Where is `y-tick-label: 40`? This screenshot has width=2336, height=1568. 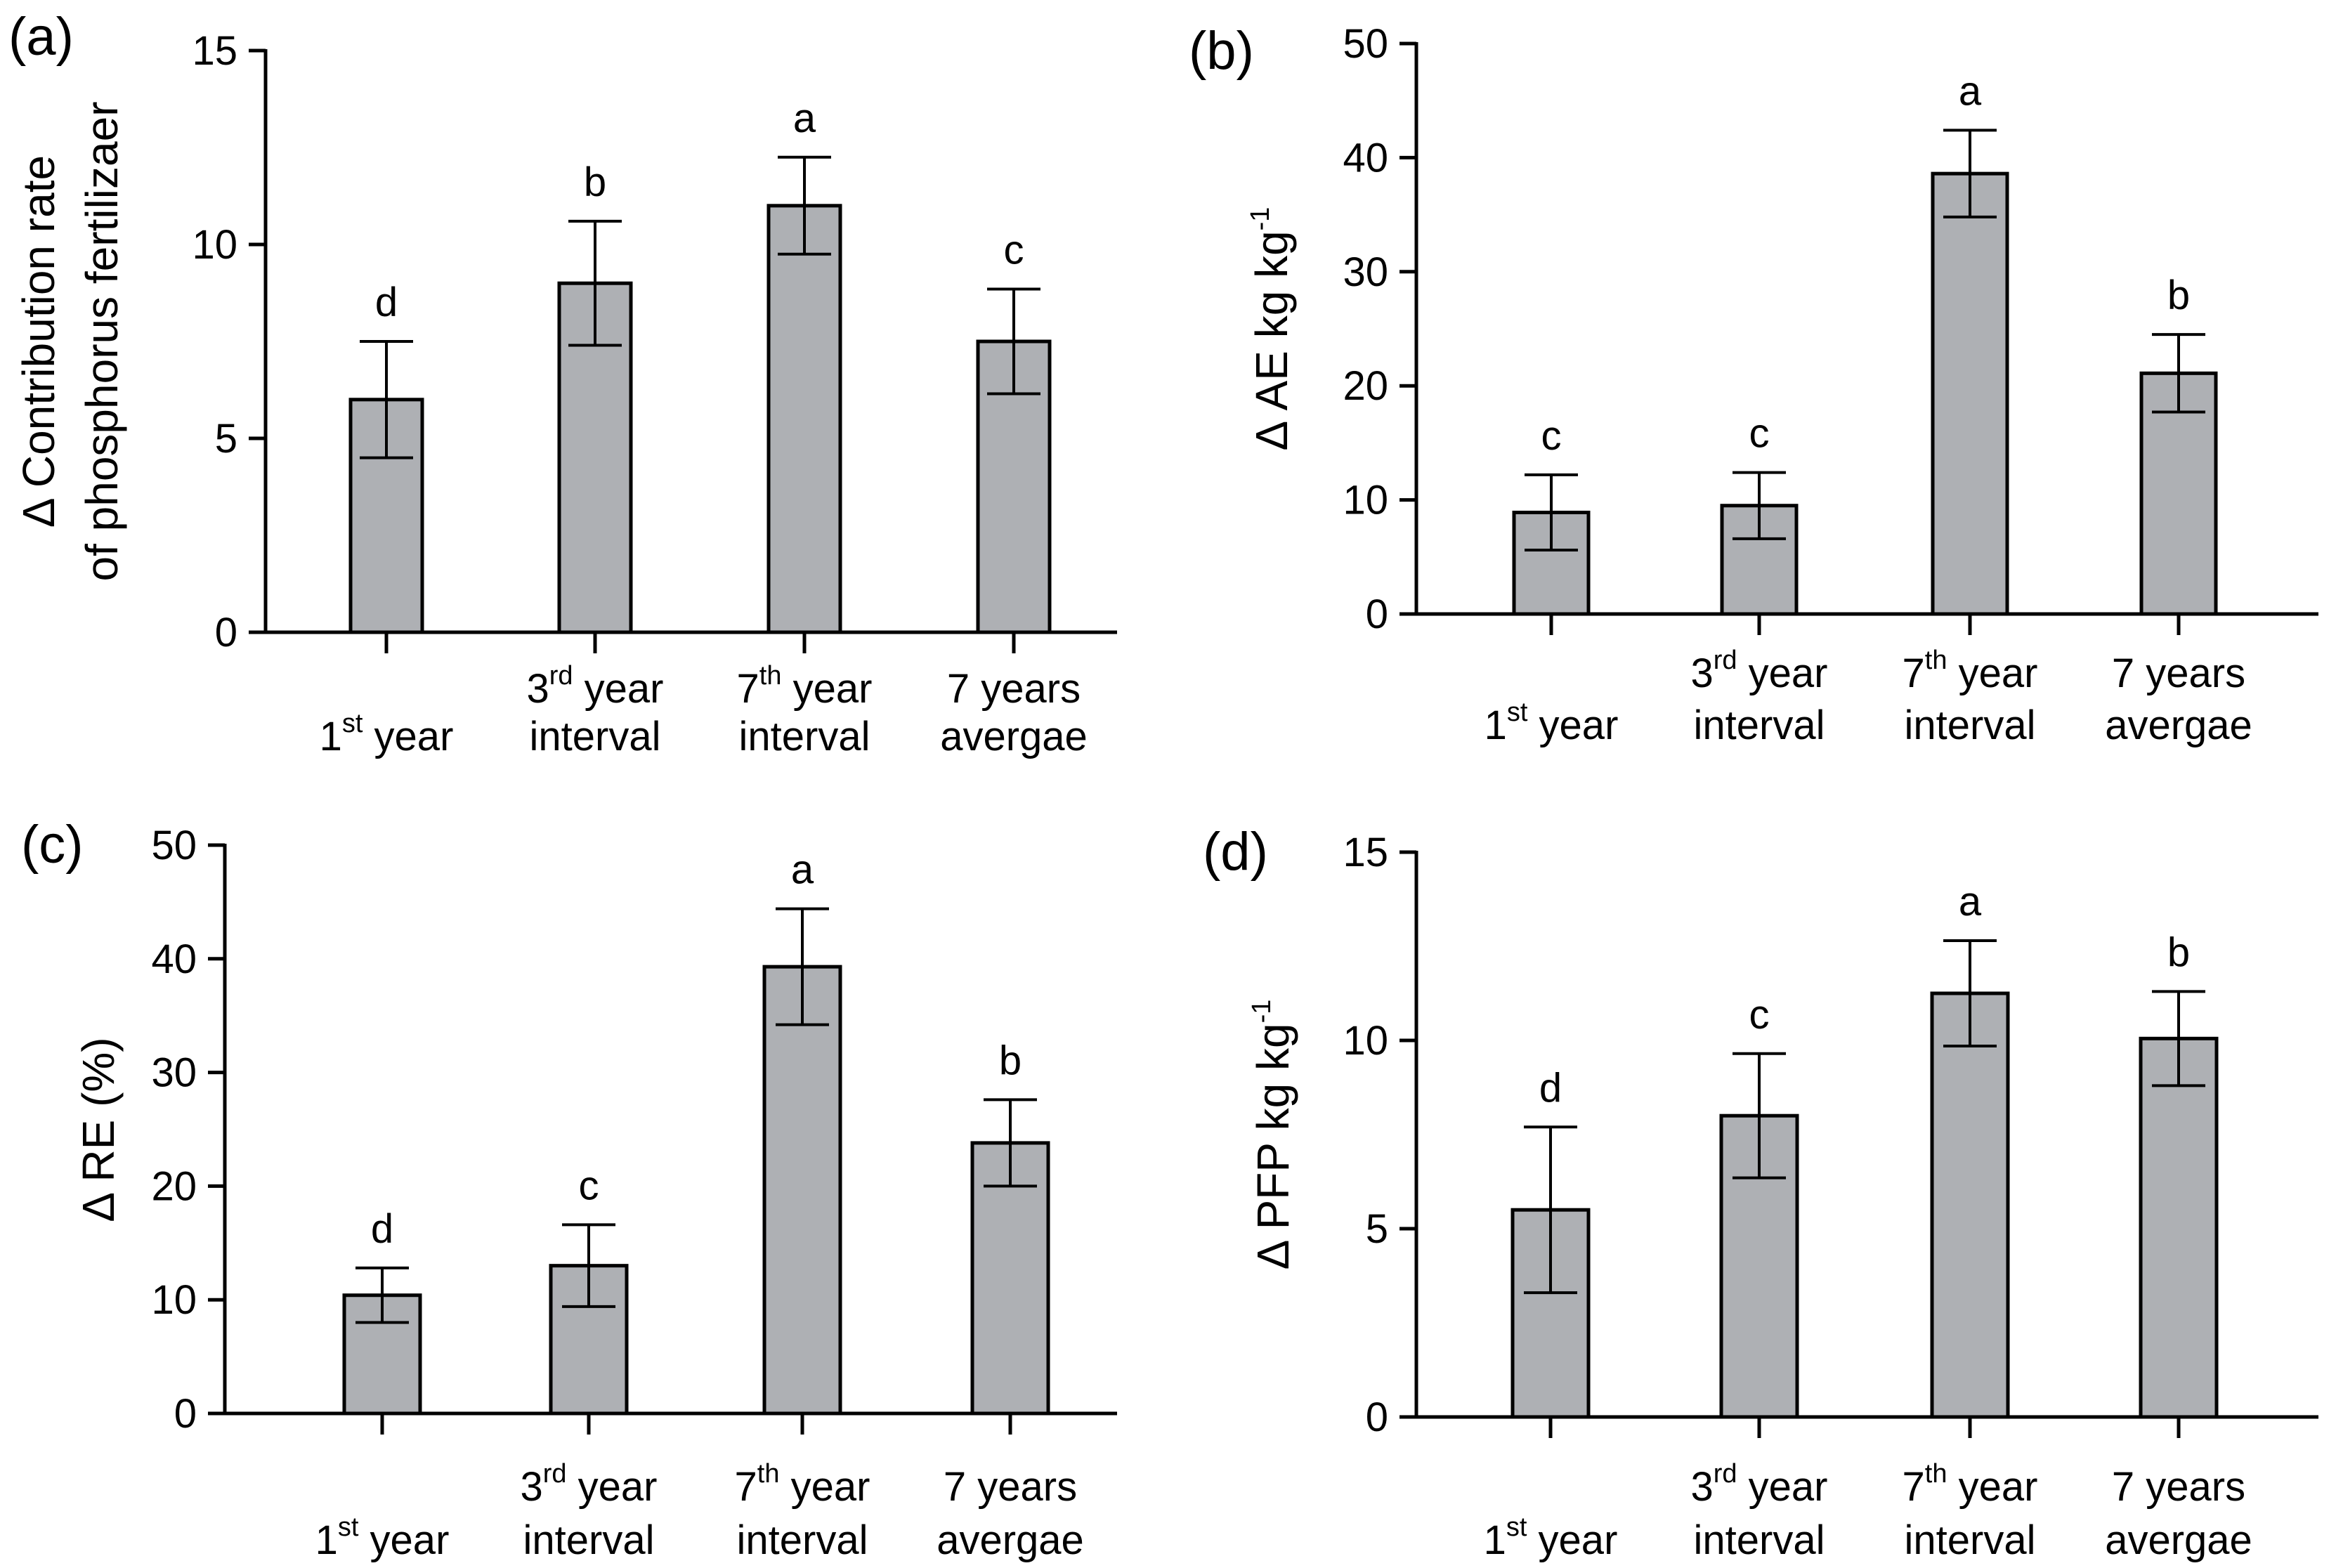 y-tick-label: 40 is located at coordinates (174, 959).